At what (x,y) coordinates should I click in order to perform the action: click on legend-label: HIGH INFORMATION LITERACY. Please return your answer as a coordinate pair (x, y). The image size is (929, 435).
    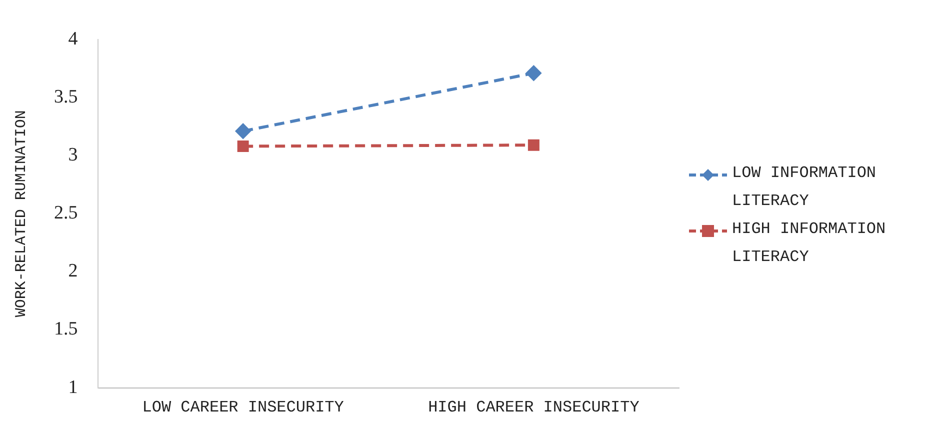
    Looking at the image, I should click on (809, 243).